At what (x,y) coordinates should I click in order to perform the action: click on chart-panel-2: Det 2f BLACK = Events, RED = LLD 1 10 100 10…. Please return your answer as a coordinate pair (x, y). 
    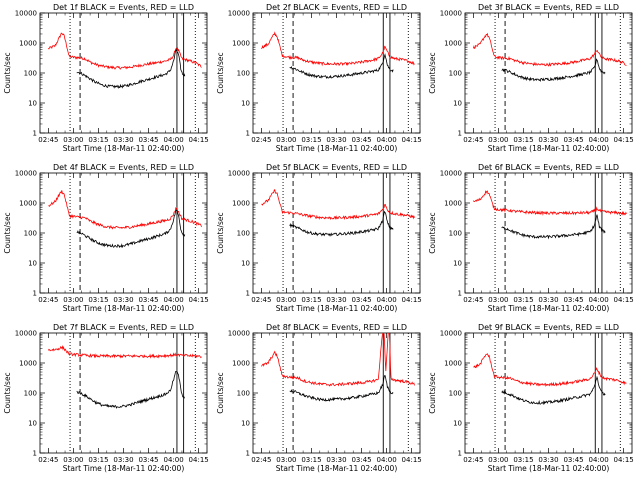
    Looking at the image, I should click on (319, 78).